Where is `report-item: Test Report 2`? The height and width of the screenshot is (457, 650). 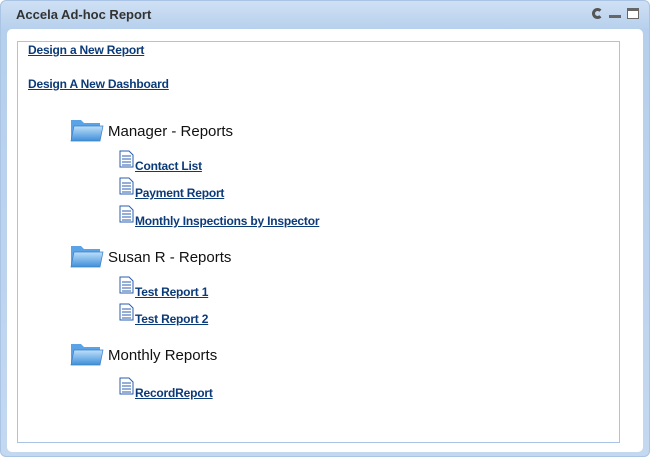 report-item: Test Report 2 is located at coordinates (163, 314).